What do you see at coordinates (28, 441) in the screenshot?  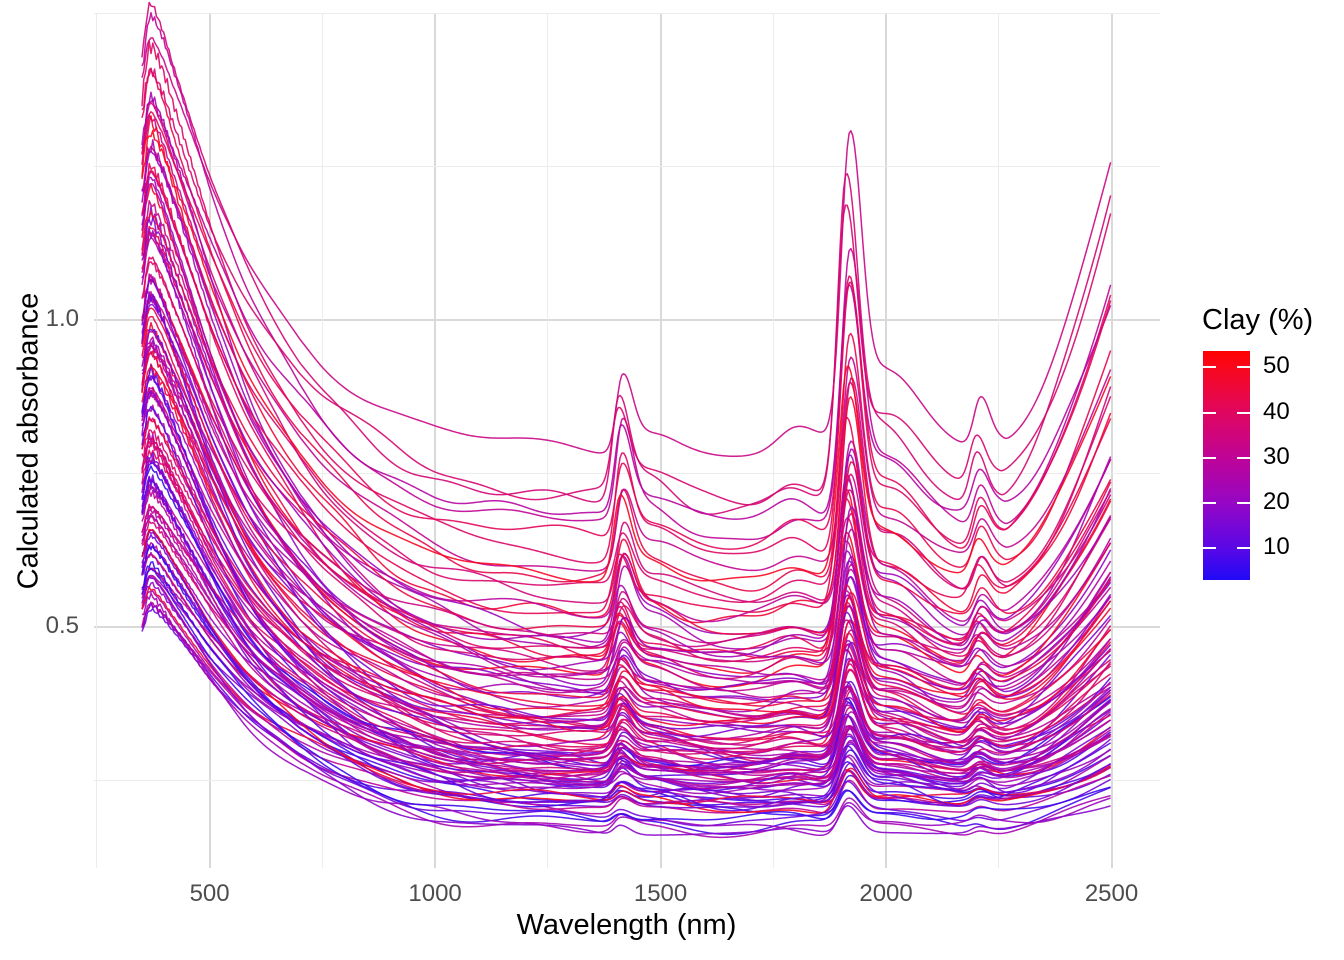 I see `y-axis-title: Calculated absorbance` at bounding box center [28, 441].